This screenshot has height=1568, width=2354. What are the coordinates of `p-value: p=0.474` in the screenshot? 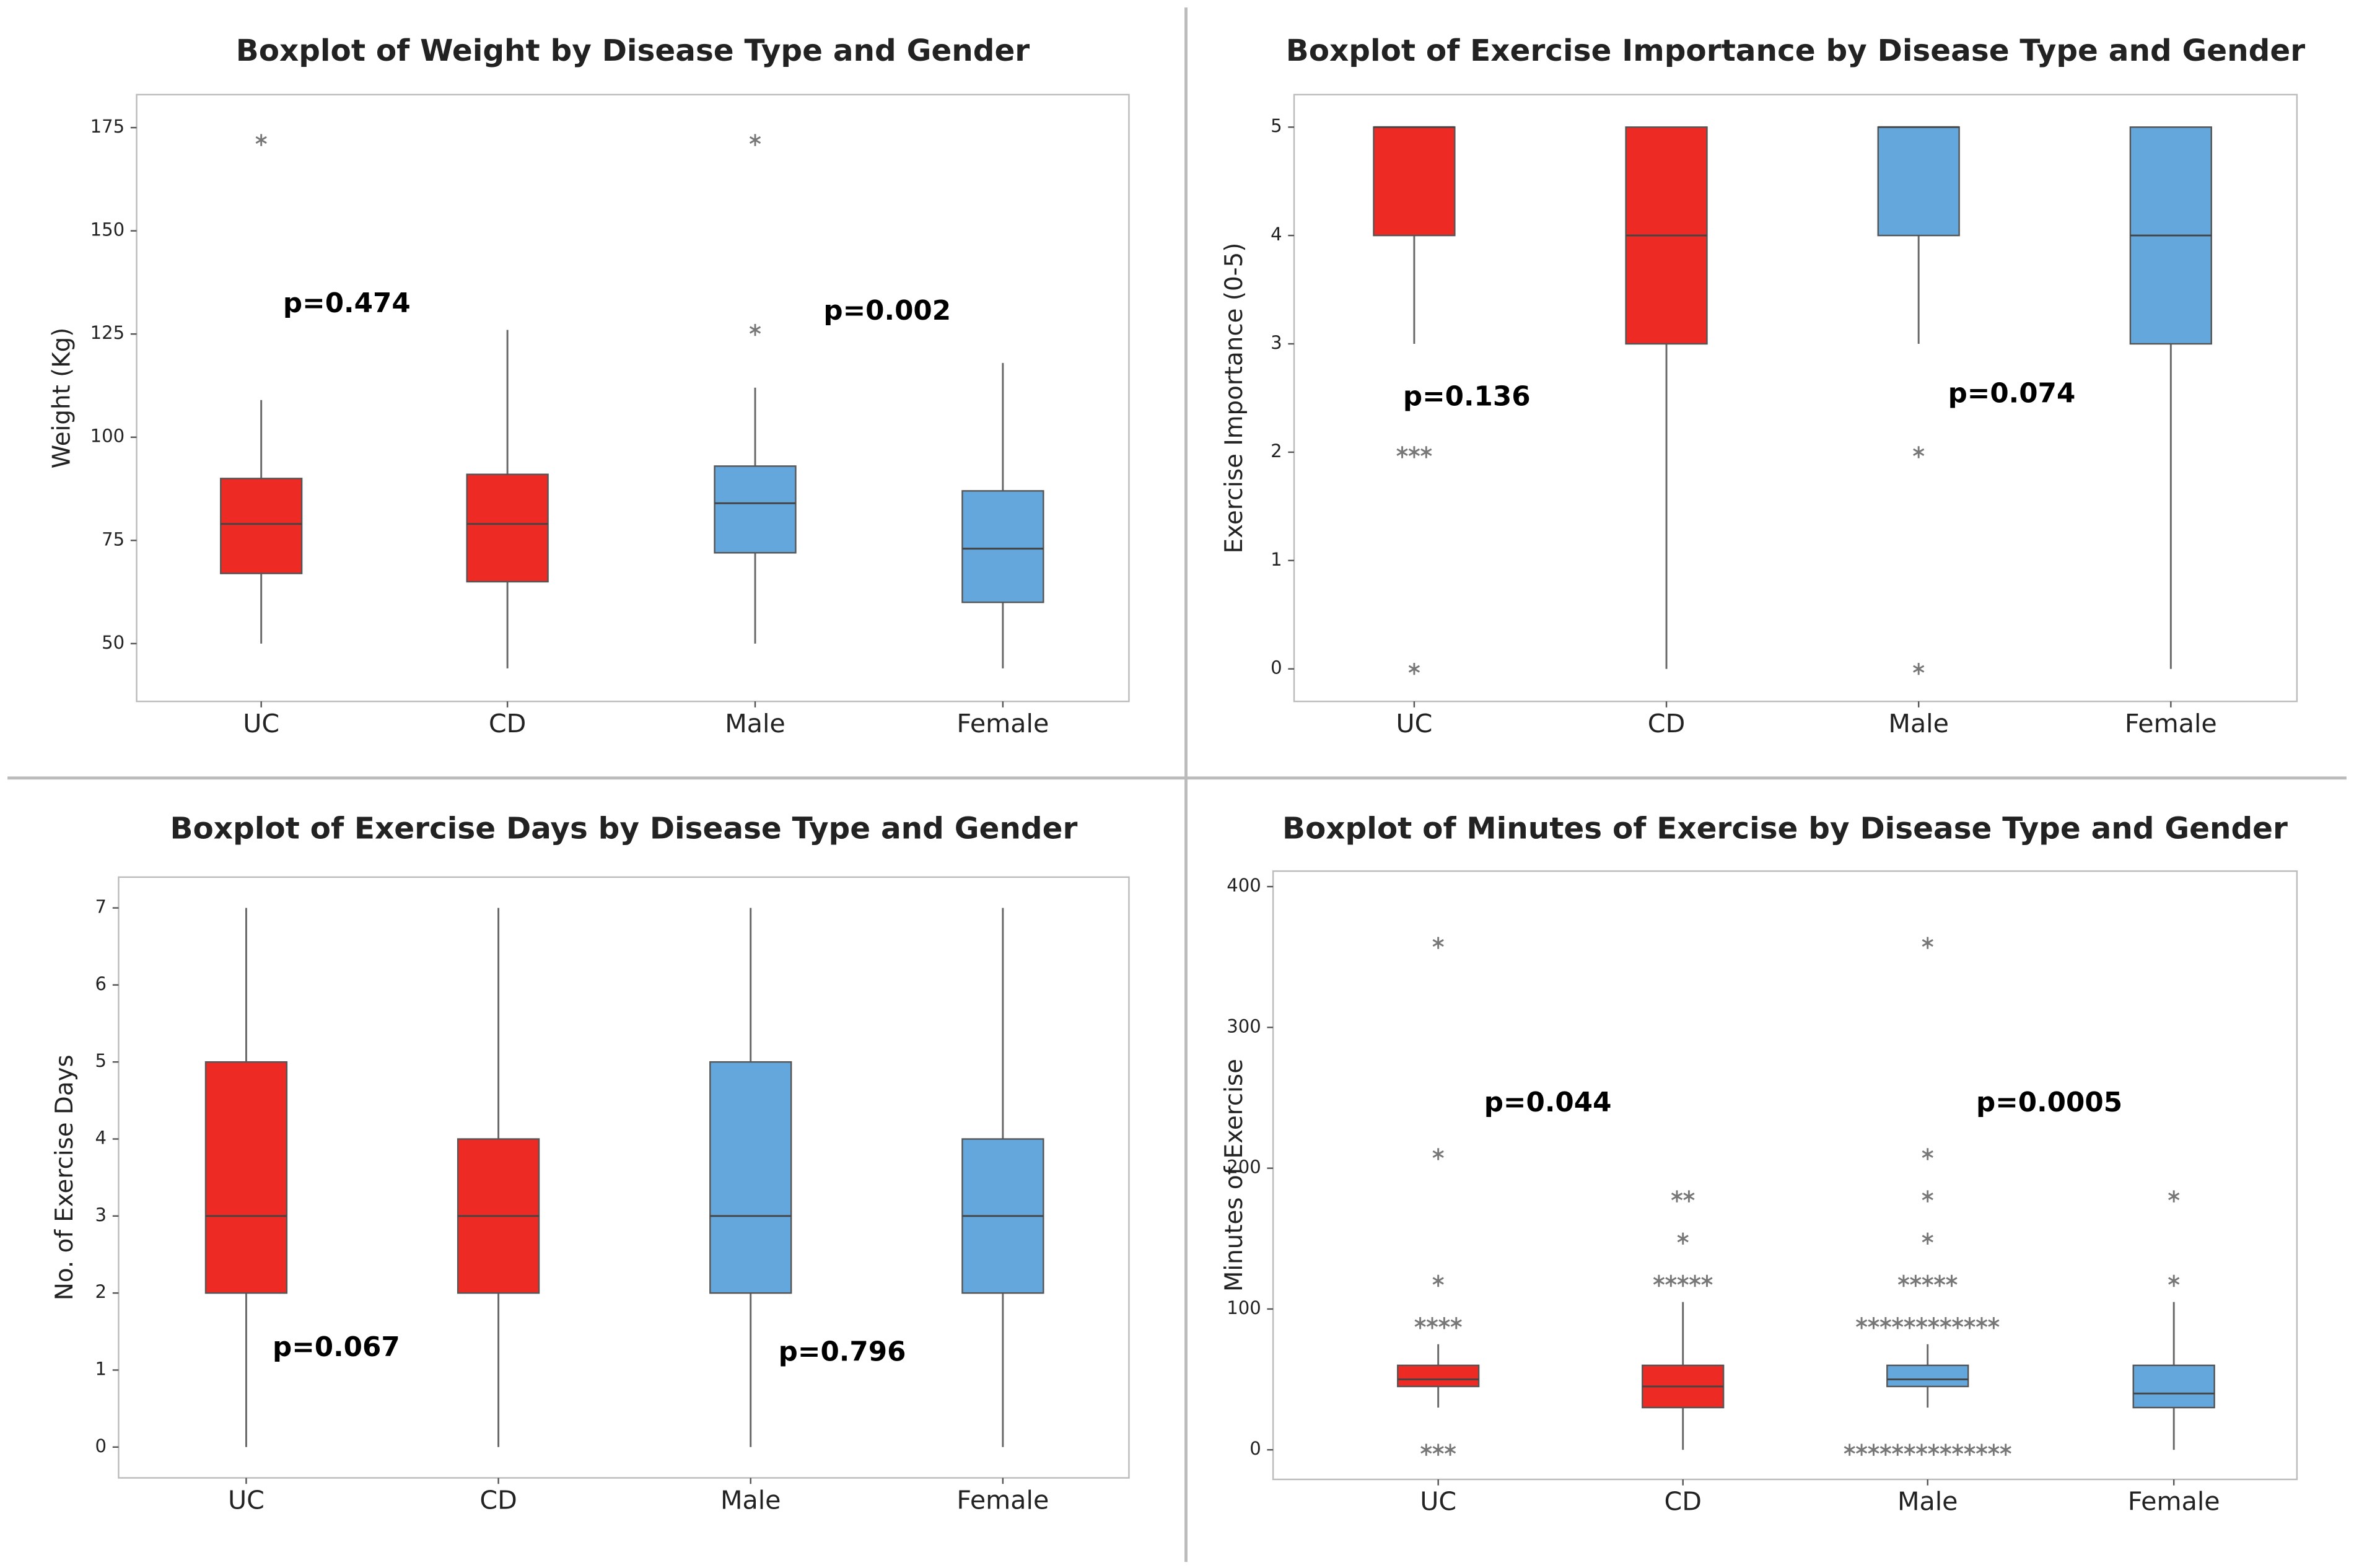 It's located at (347, 303).